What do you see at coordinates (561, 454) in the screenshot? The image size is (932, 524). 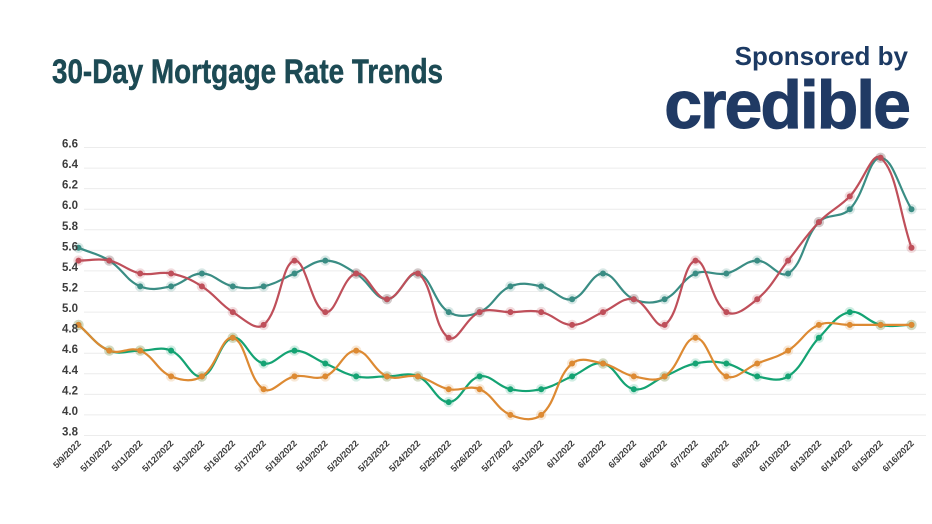 I see `svg-text: 6/1/2022` at bounding box center [561, 454].